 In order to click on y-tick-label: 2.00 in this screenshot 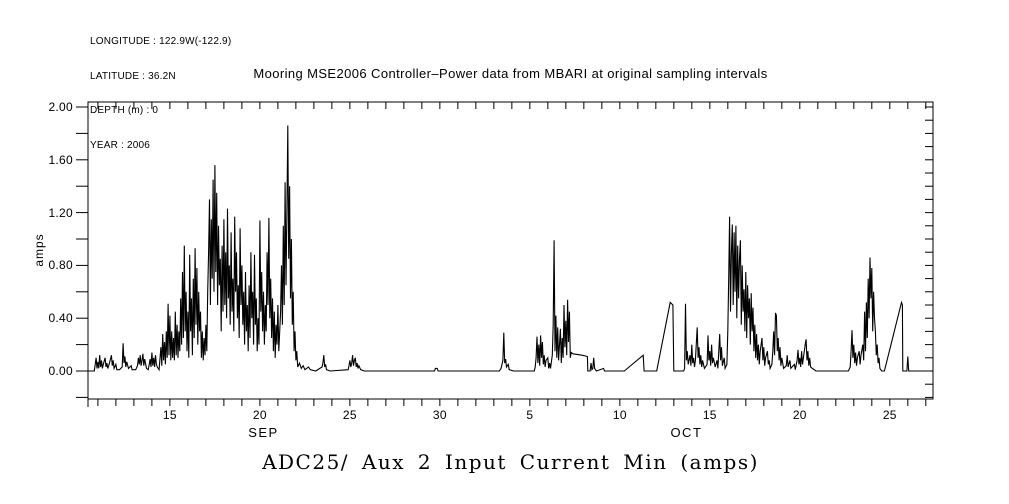, I will do `click(60, 107)`.